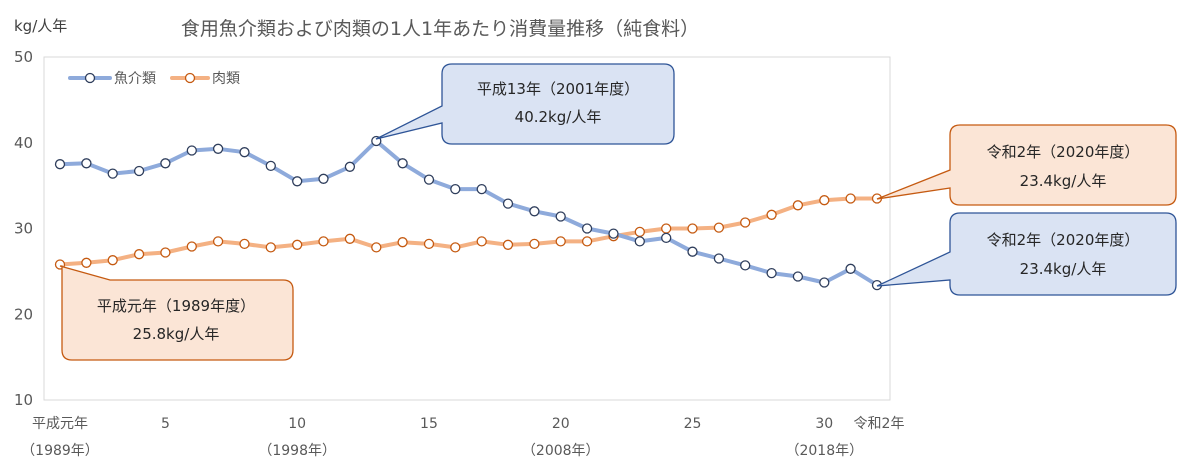  What do you see at coordinates (23, 314) in the screenshot?
I see `y-tick-label: 20` at bounding box center [23, 314].